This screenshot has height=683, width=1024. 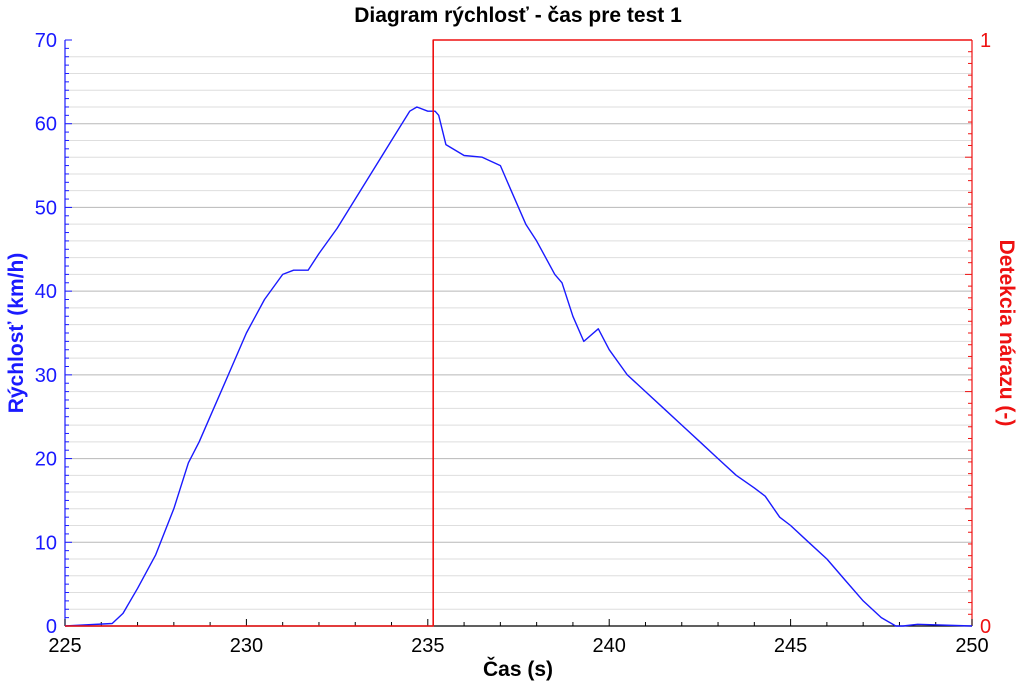 I want to click on x-tick-label: 230, so click(x=246, y=646).